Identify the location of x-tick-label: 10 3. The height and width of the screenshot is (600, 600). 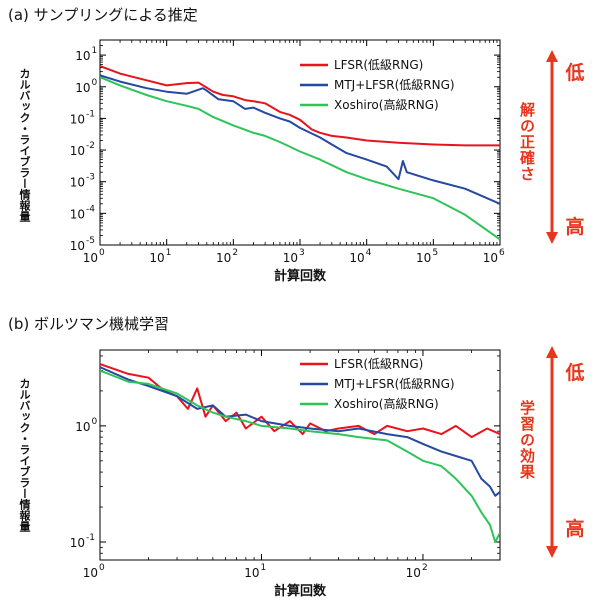
(294, 256).